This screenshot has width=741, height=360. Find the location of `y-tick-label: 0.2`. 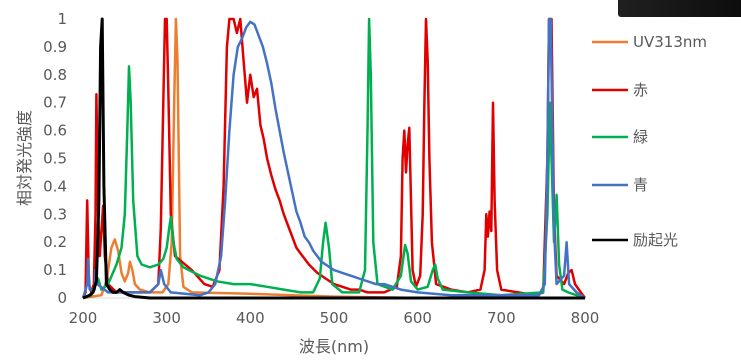

y-tick-label: 0.2 is located at coordinates (55, 242).